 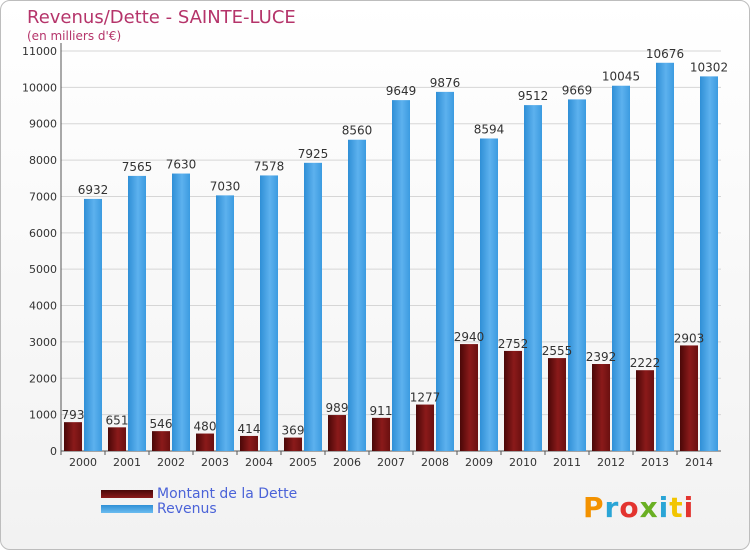 I want to click on x-tick-label: 2013, so click(x=655, y=462).